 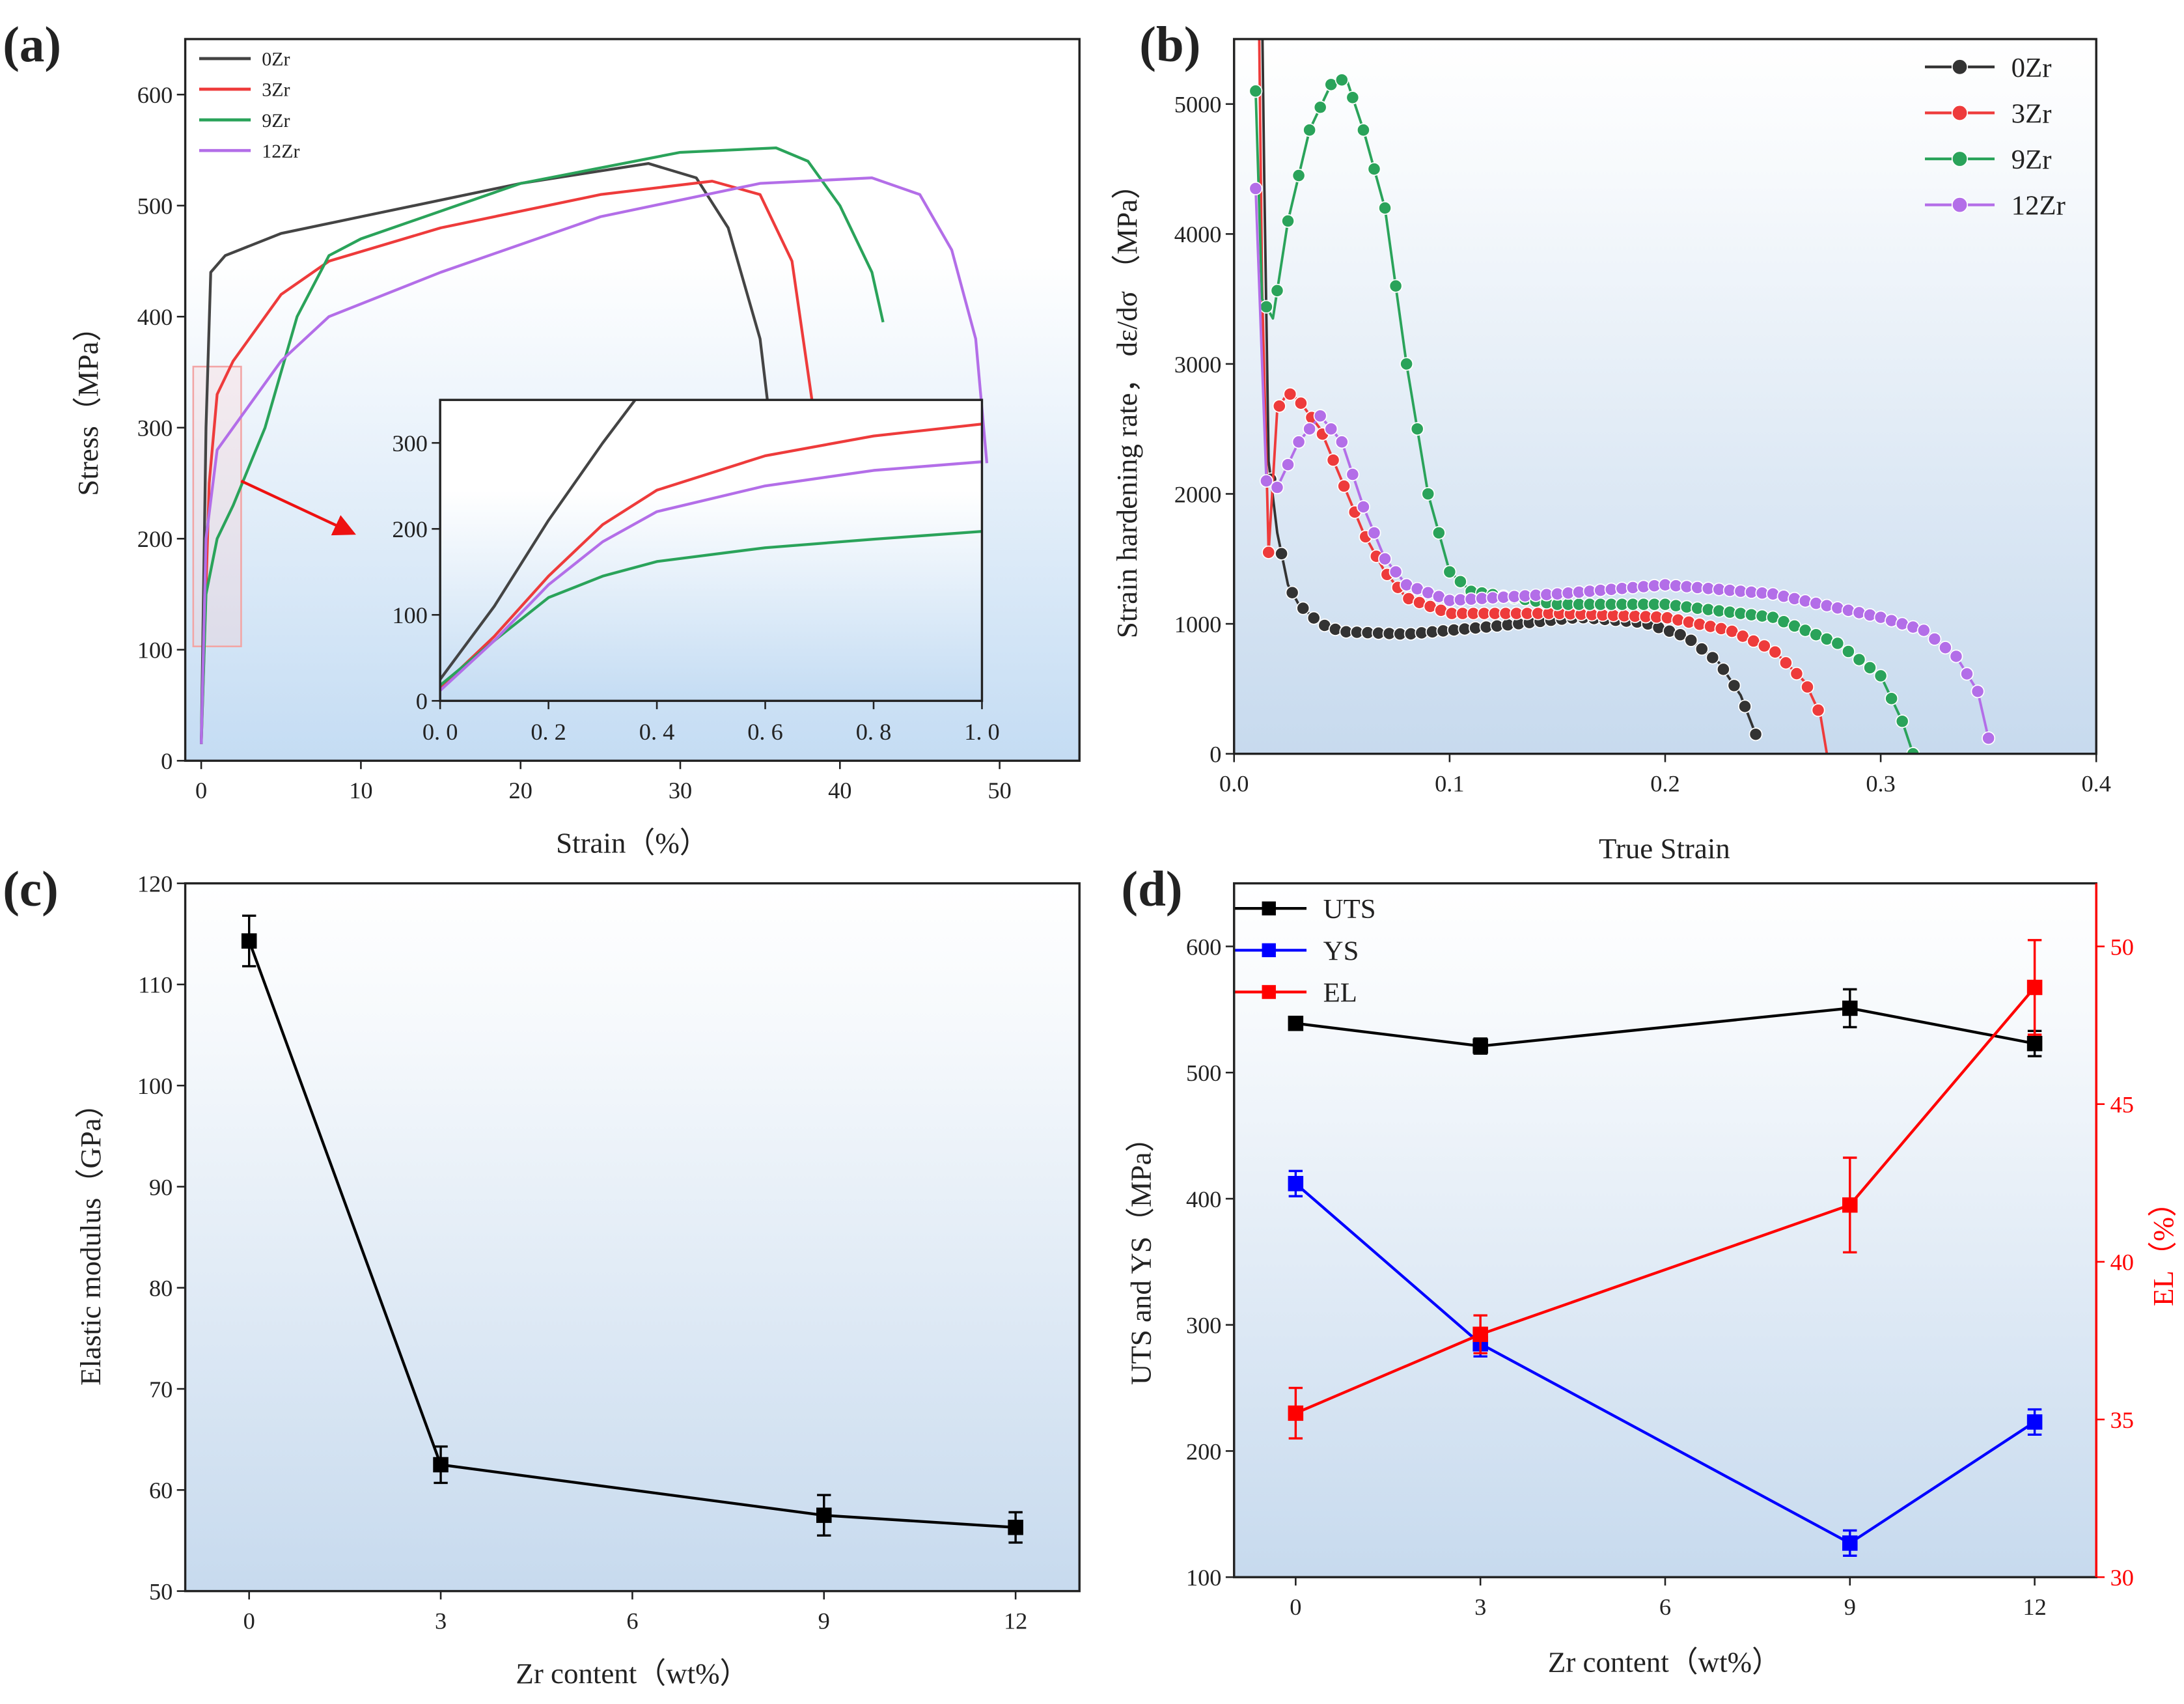 I want to click on x-tick-label: 0.4, so click(x=2095, y=783).